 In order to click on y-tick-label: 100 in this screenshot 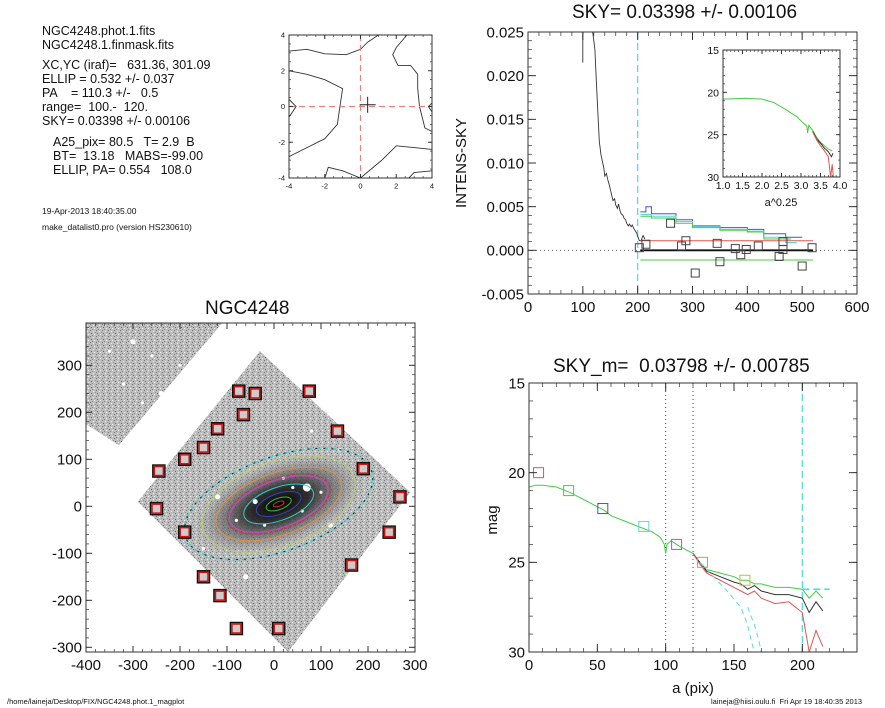, I will do `click(69, 460)`.